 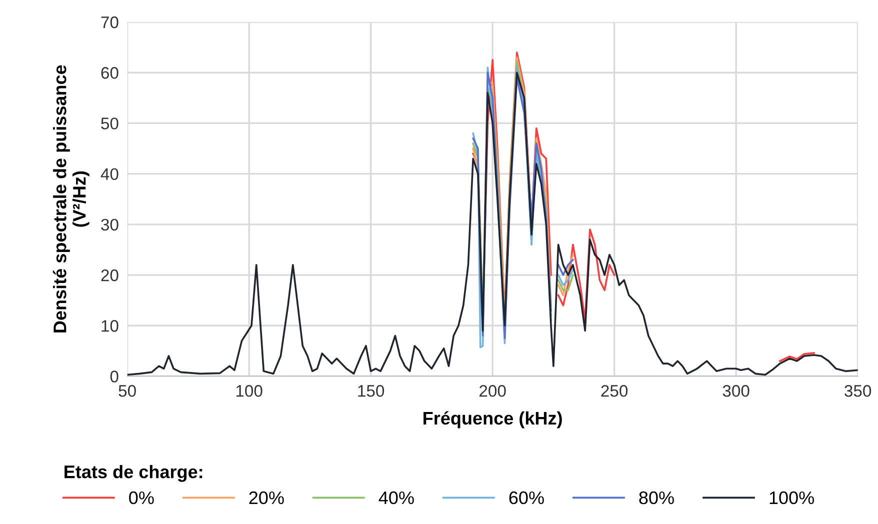 What do you see at coordinates (492, 391) in the screenshot?
I see `x-tick-label: 200` at bounding box center [492, 391].